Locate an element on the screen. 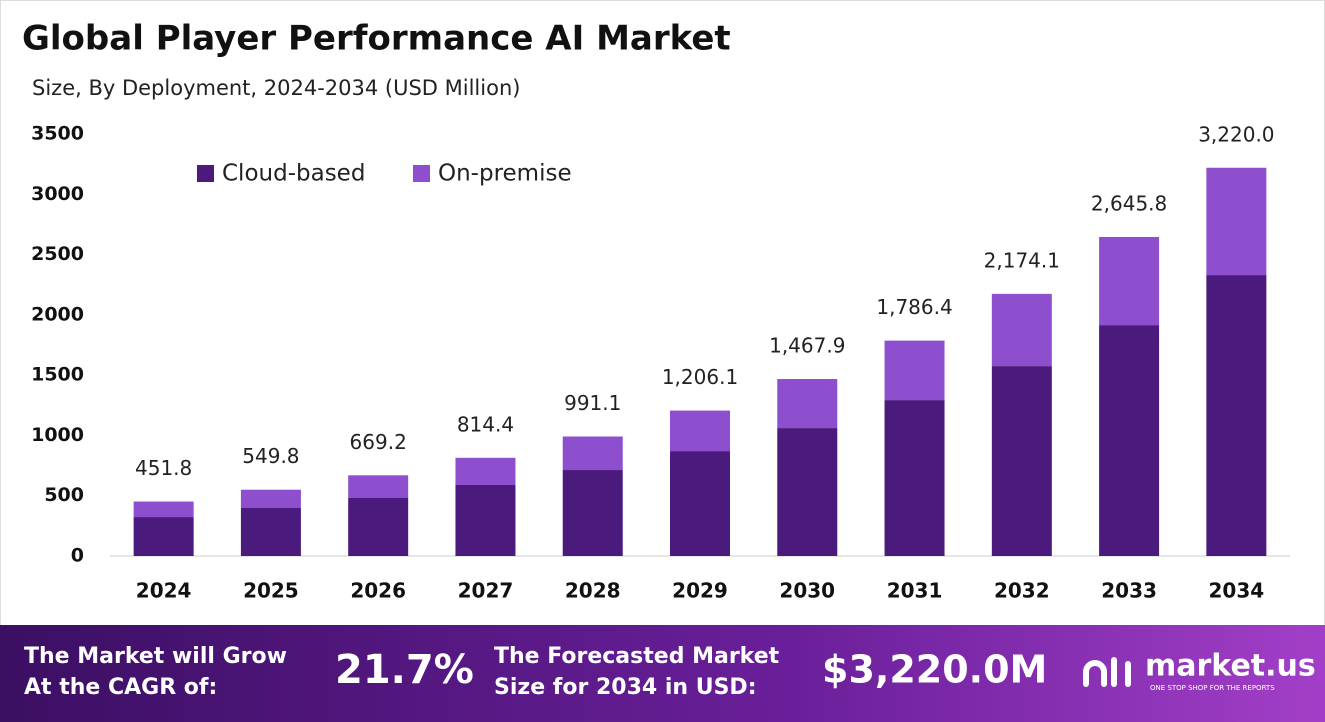 Image resolution: width=1325 pixels, height=722 pixels. x-tick-label: 2024 is located at coordinates (164, 591).